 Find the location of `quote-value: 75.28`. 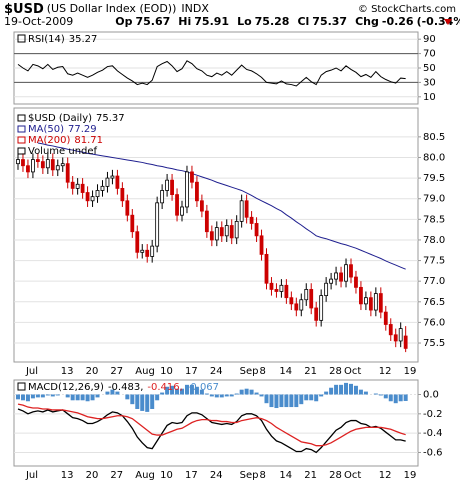

quote-value: 75.28 is located at coordinates (272, 21).